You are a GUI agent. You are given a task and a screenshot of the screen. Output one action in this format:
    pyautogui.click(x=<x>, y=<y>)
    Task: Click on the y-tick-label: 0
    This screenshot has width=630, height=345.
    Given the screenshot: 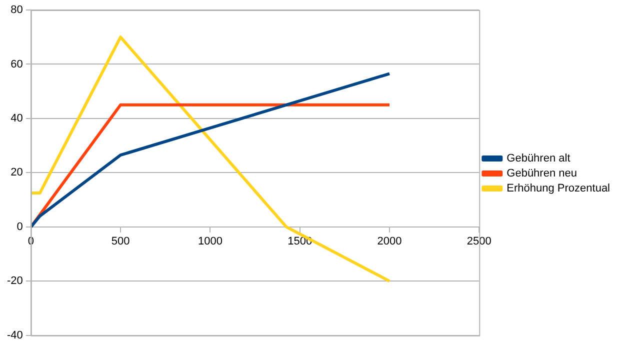 What is the action you would take?
    pyautogui.click(x=19, y=226)
    